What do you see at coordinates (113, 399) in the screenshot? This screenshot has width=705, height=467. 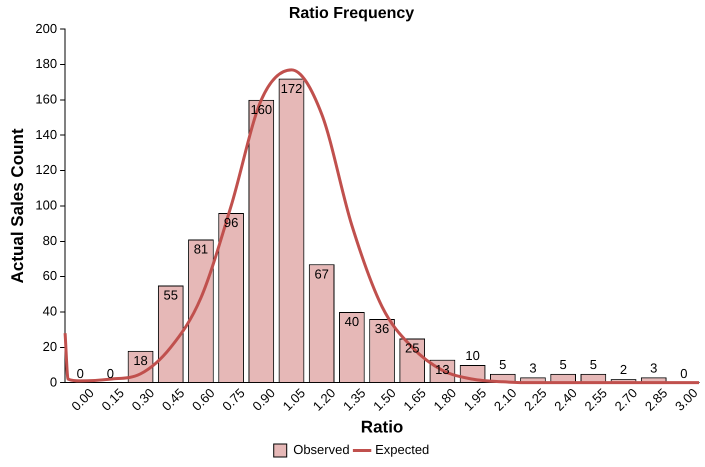 I see `x-tick-label: 0.15` at bounding box center [113, 399].